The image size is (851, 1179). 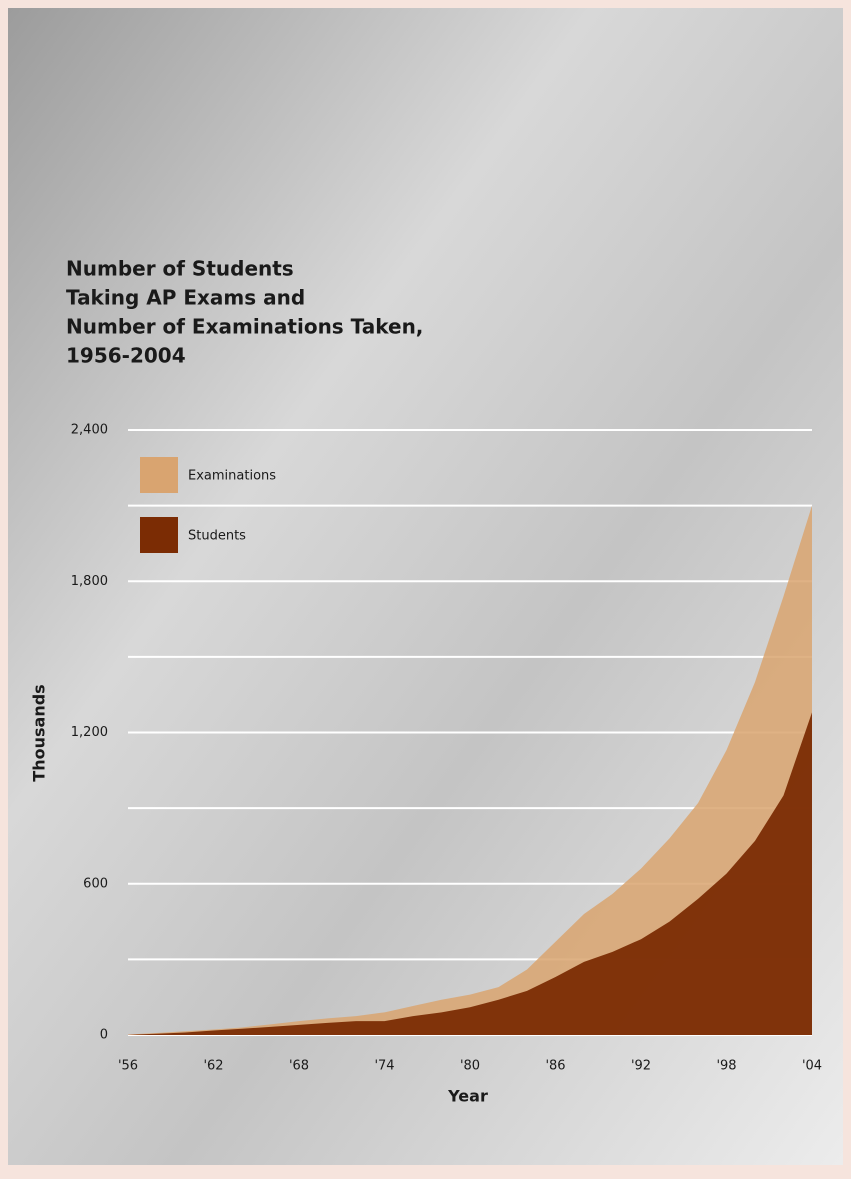 What do you see at coordinates (470, 1066) in the screenshot?
I see `x-tick-label: '80` at bounding box center [470, 1066].